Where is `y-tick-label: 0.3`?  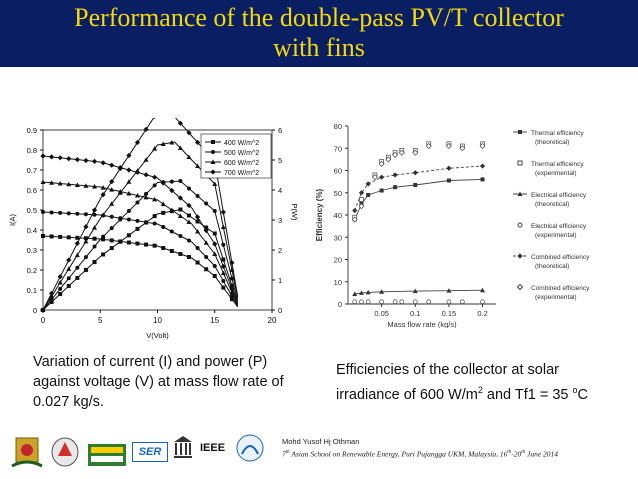
y-tick-label: 0.3 is located at coordinates (32, 250).